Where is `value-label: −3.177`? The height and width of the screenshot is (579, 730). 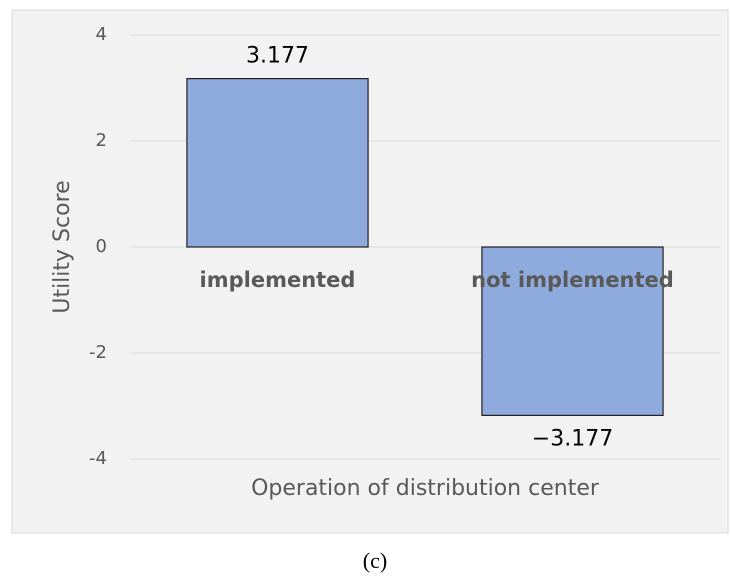 value-label: −3.177 is located at coordinates (572, 438).